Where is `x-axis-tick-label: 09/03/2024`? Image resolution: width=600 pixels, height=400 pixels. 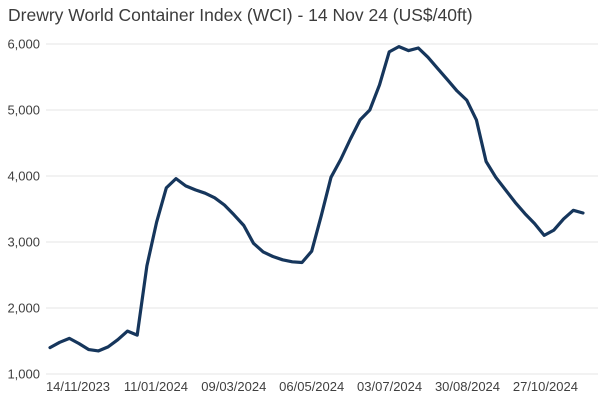 x-axis-tick-label: 09/03/2024 is located at coordinates (233, 386).